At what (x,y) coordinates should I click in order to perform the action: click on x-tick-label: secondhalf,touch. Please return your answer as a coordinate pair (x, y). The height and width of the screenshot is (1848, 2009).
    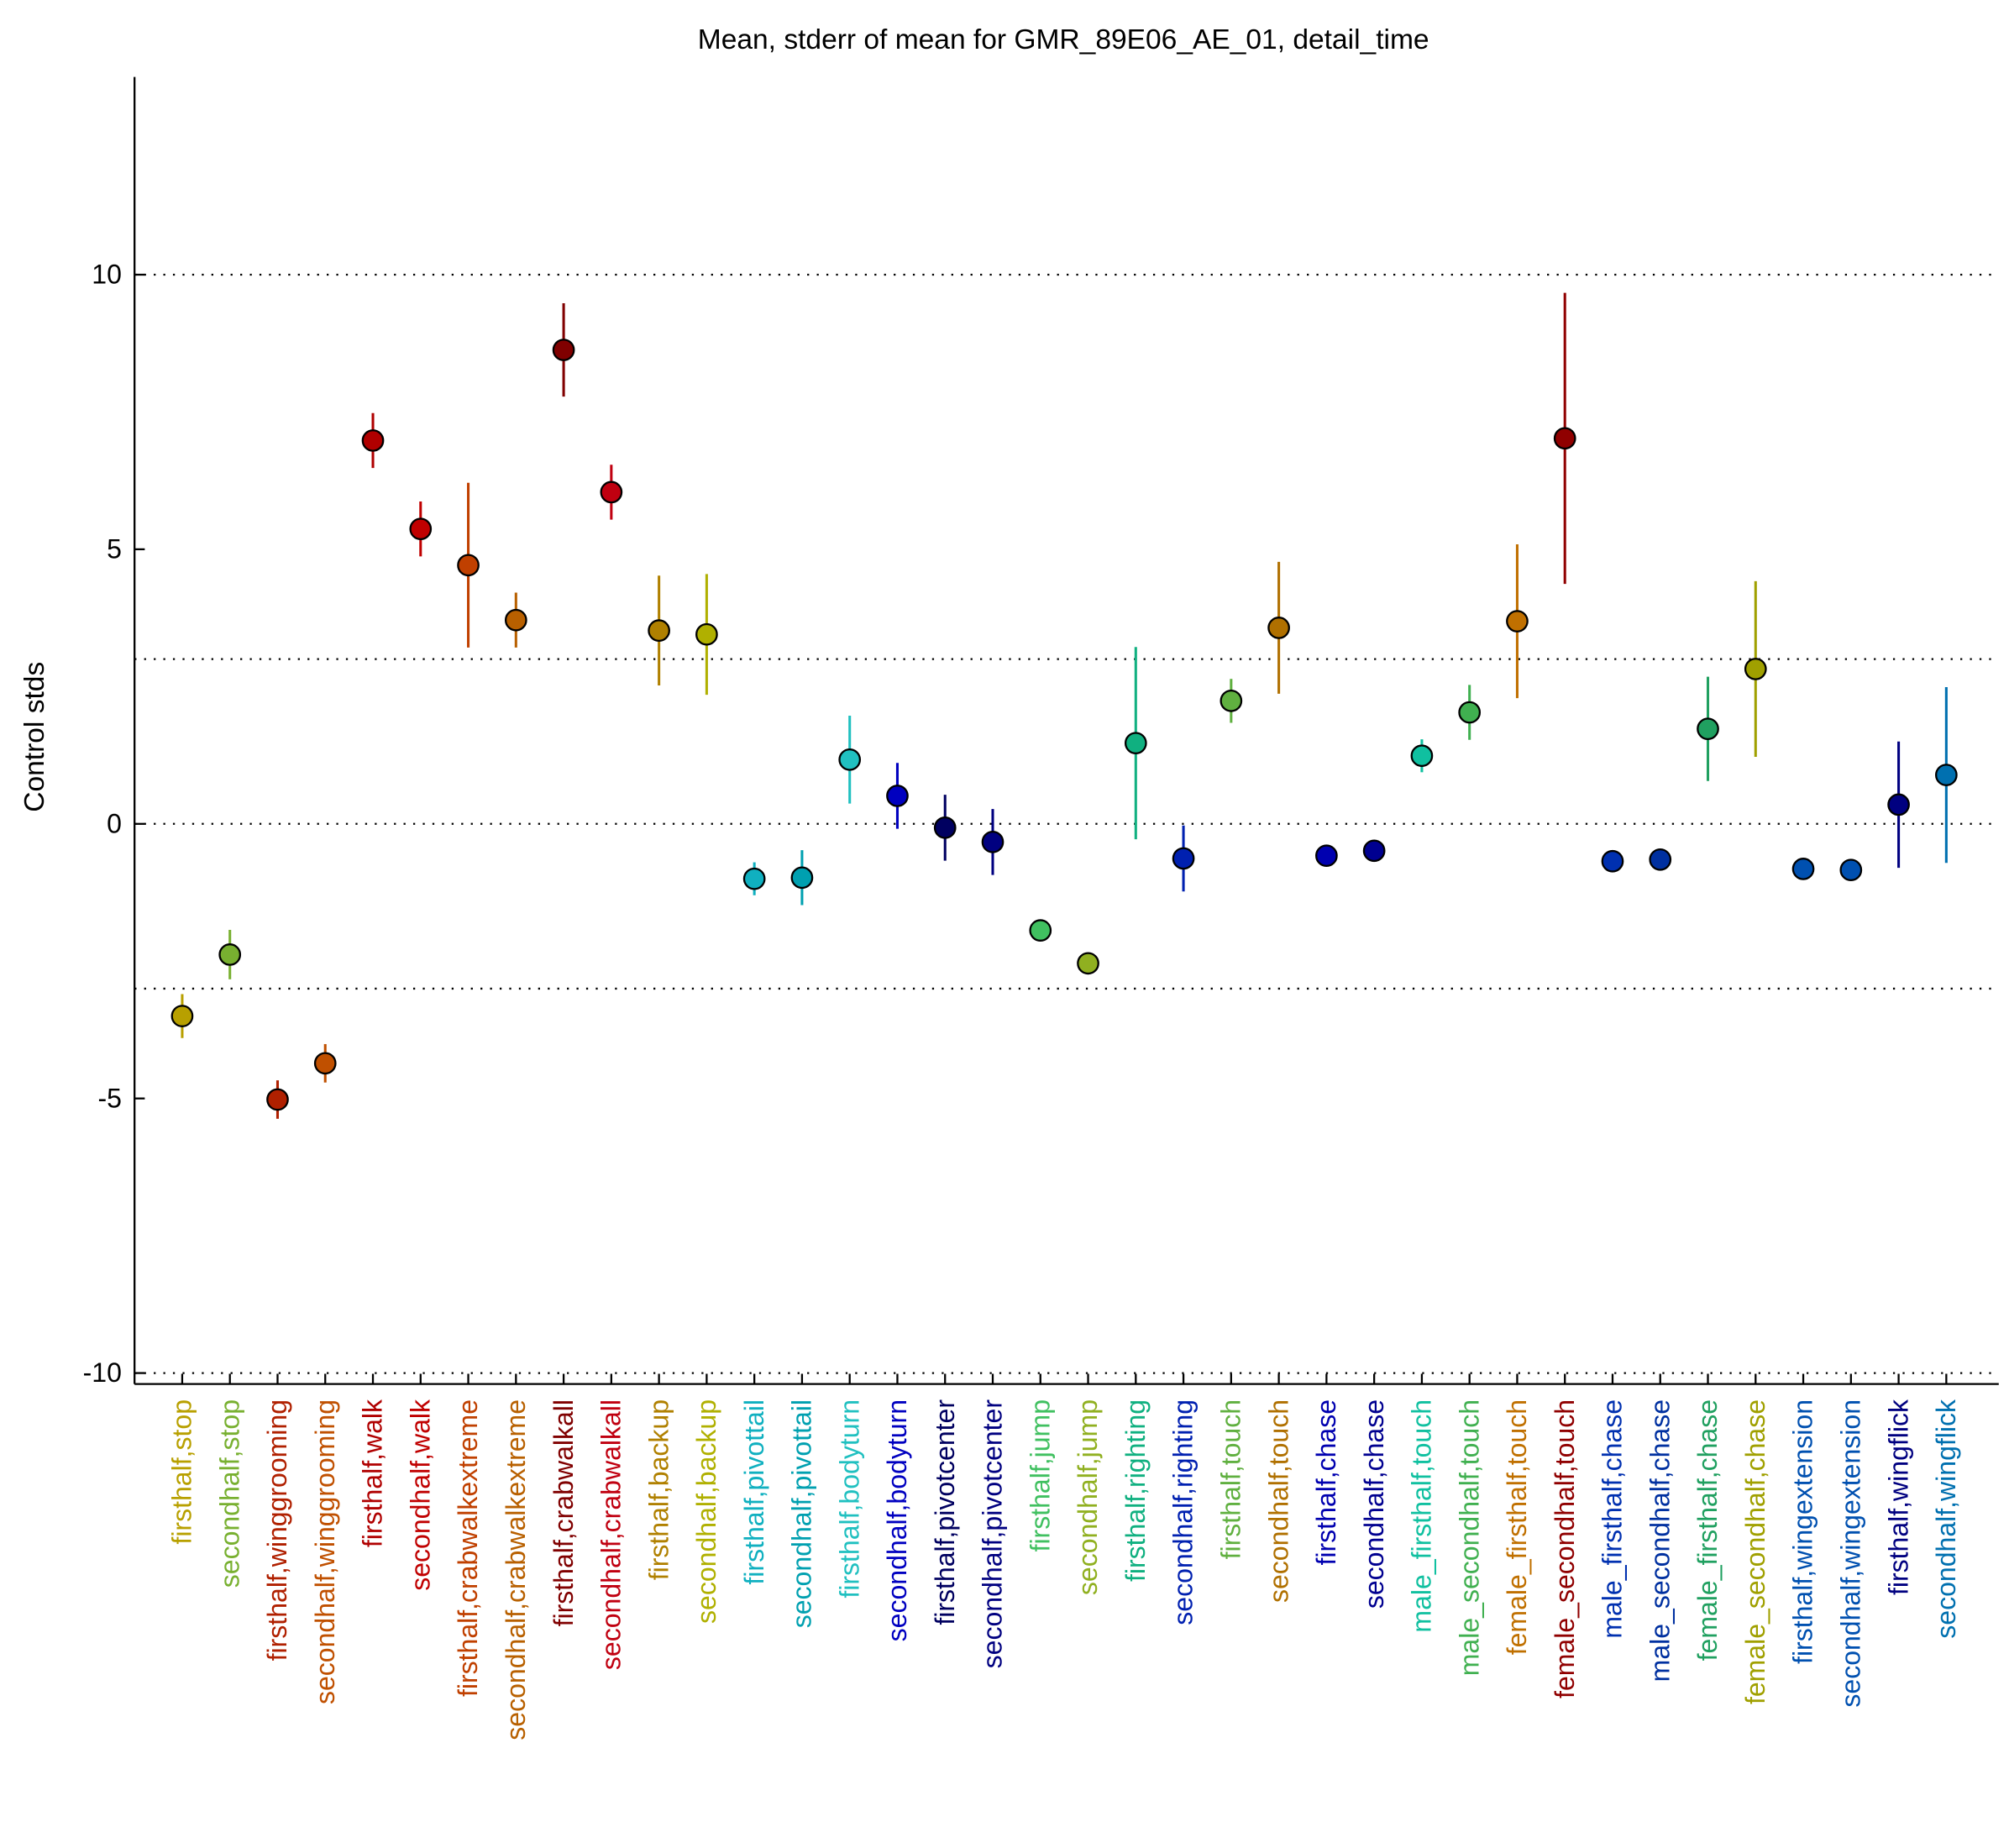
    Looking at the image, I should click on (1278, 1501).